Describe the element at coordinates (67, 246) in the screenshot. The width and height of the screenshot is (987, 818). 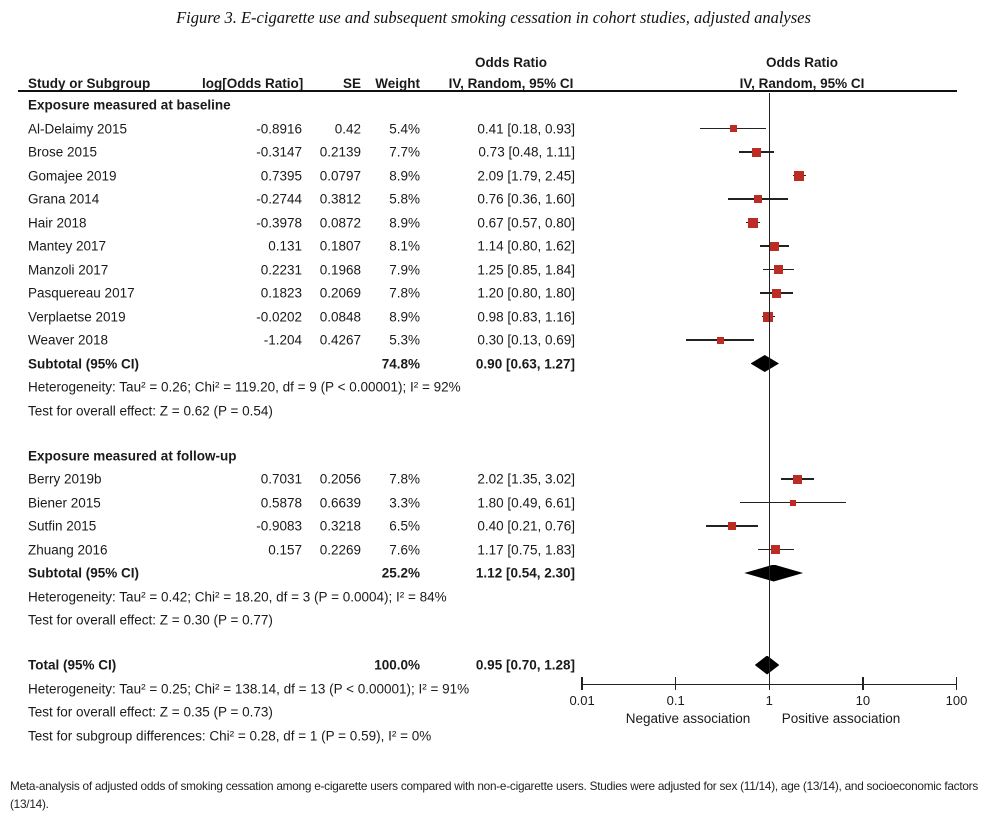
I see `study-name-cell: Mantey 2017` at that location.